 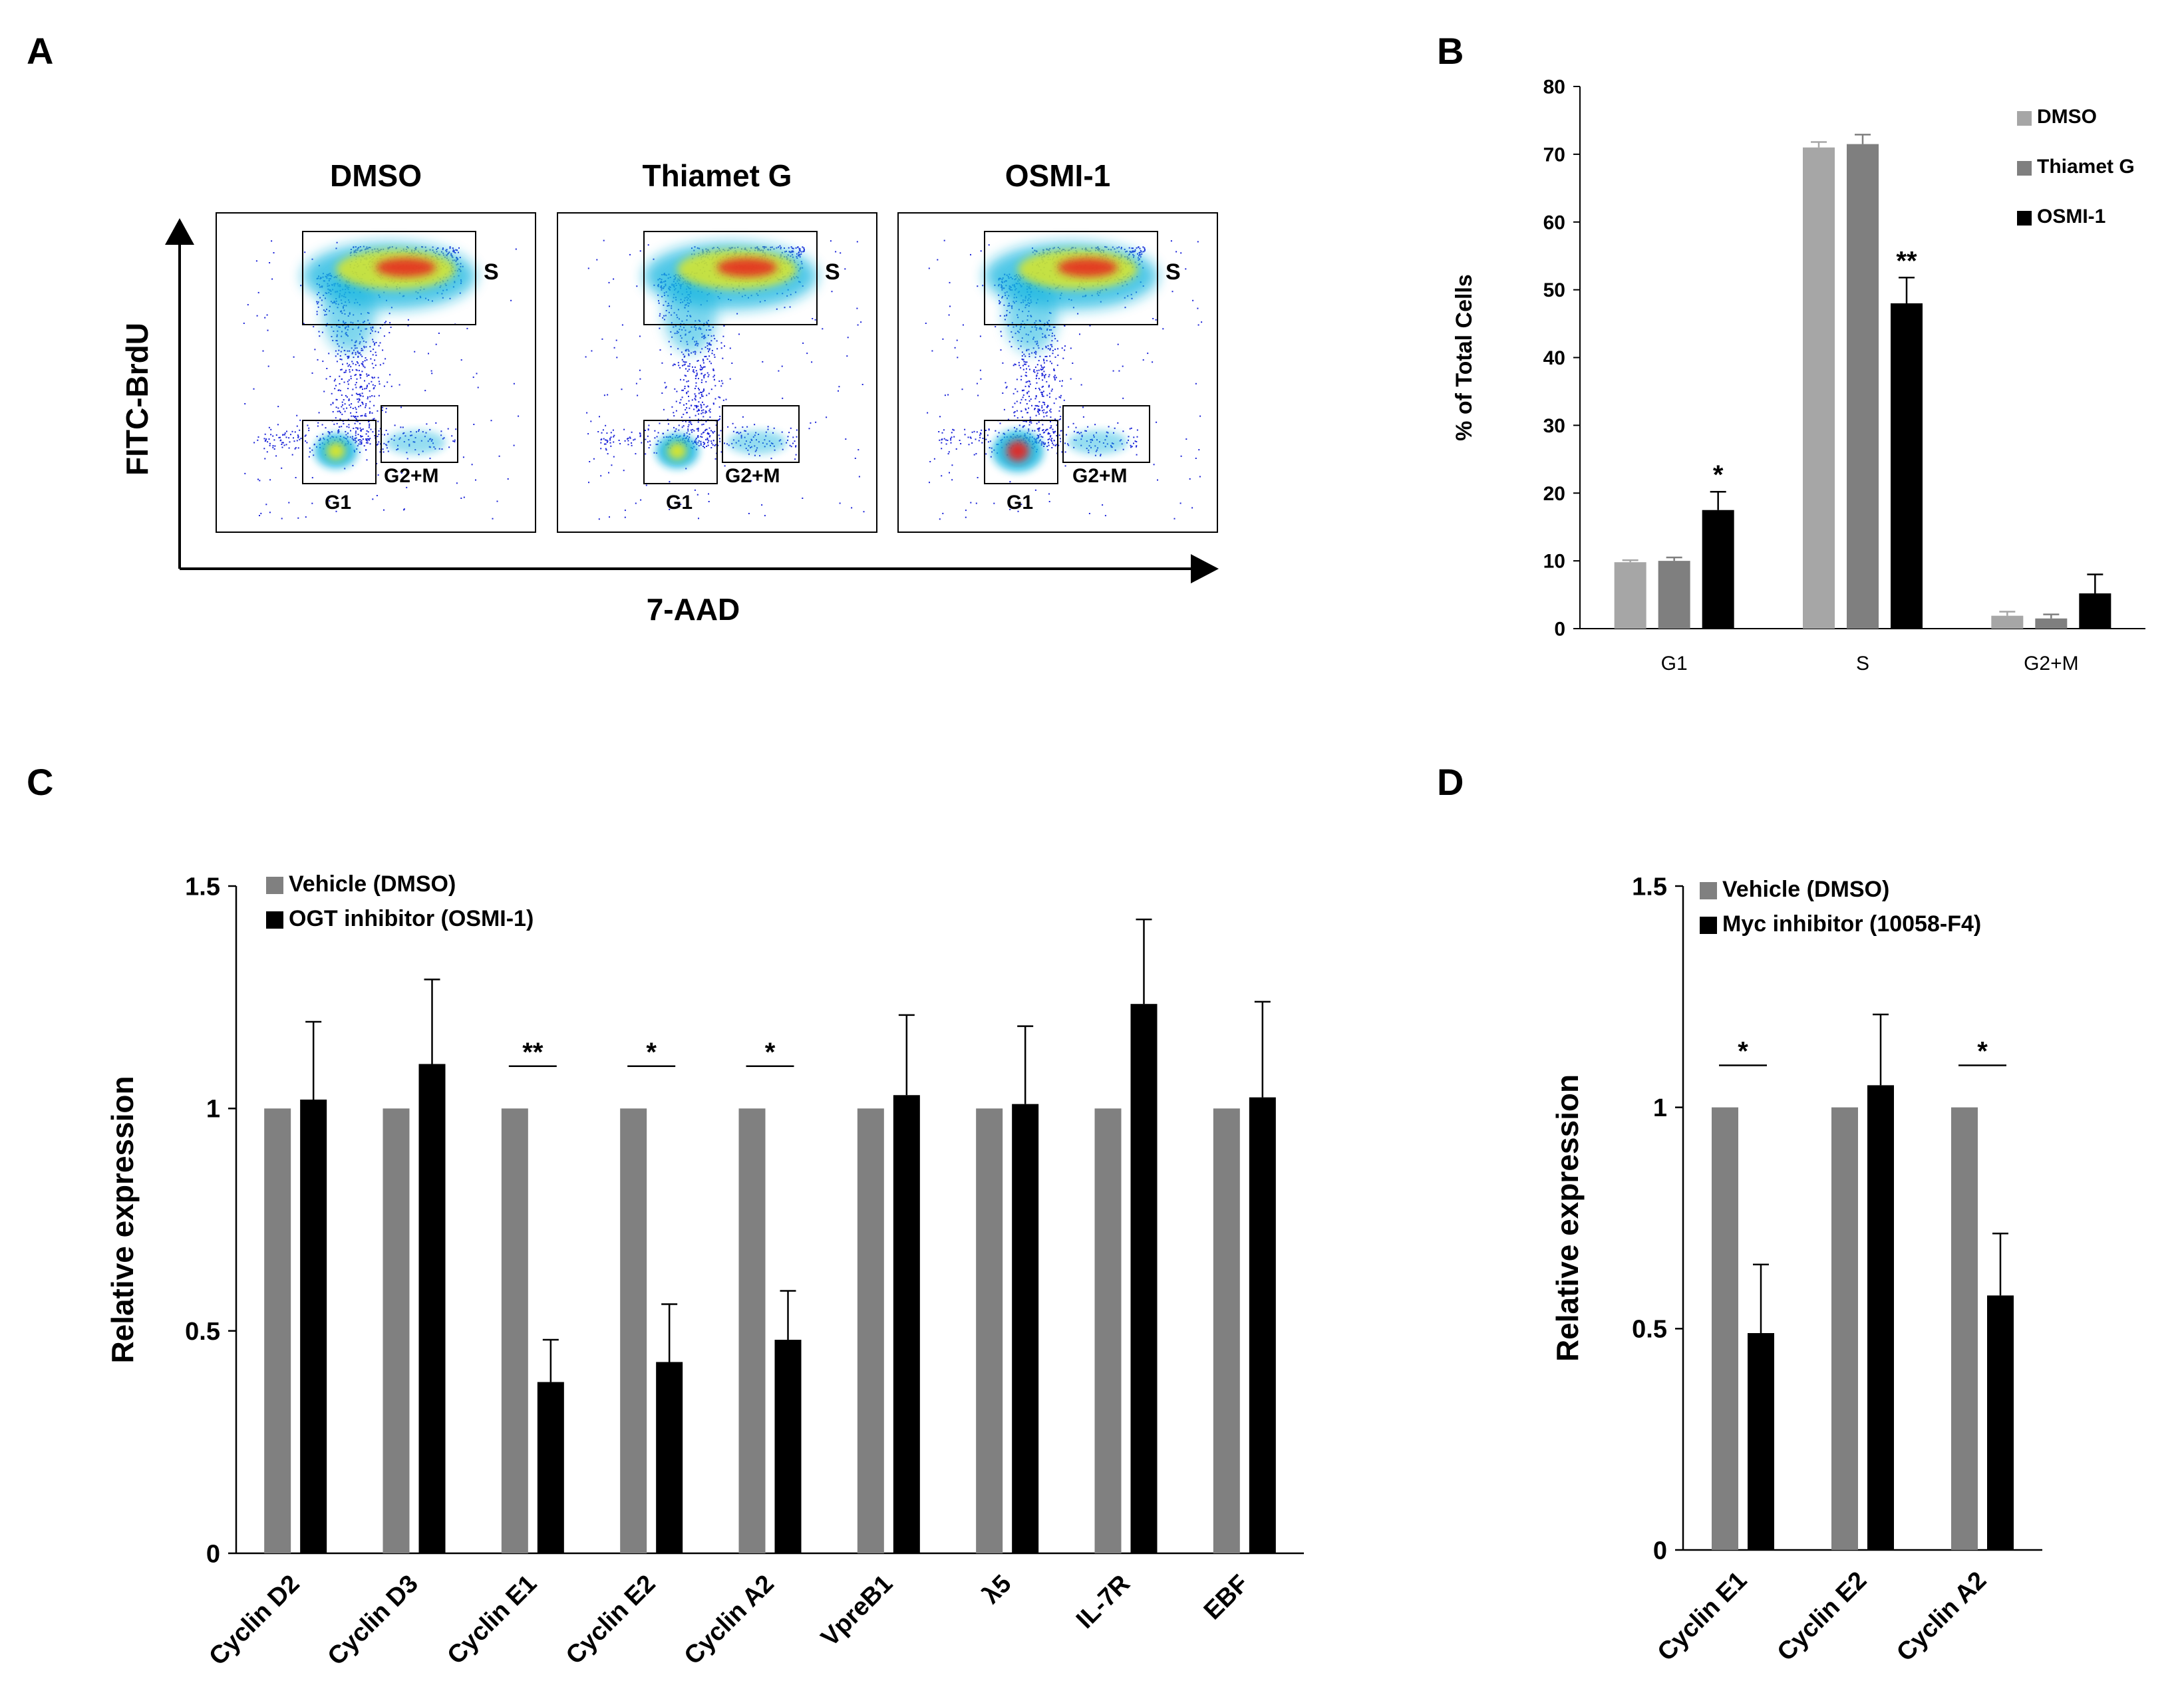 What do you see at coordinates (2024, 218) in the screenshot?
I see `legend-swatch` at bounding box center [2024, 218].